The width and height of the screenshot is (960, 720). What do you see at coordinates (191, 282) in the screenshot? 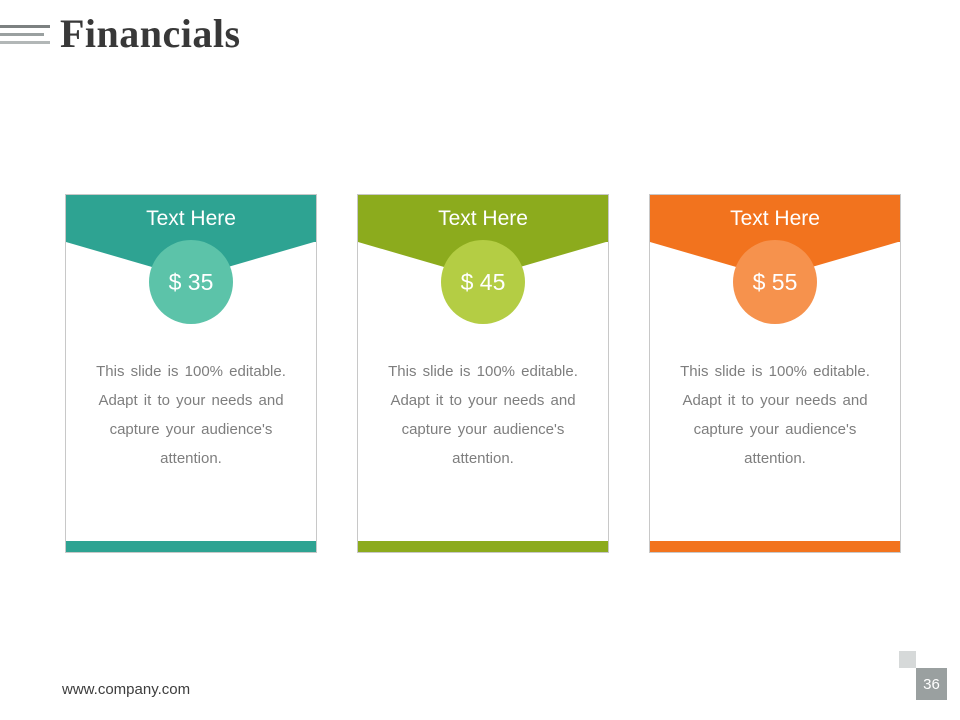
I see `price-circle: $ 35` at bounding box center [191, 282].